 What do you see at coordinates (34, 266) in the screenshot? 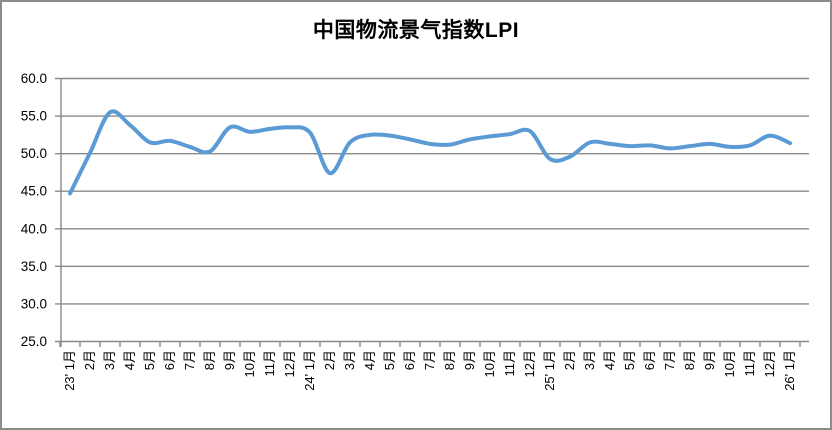
I see `y-tick-label: 35.0` at bounding box center [34, 266].